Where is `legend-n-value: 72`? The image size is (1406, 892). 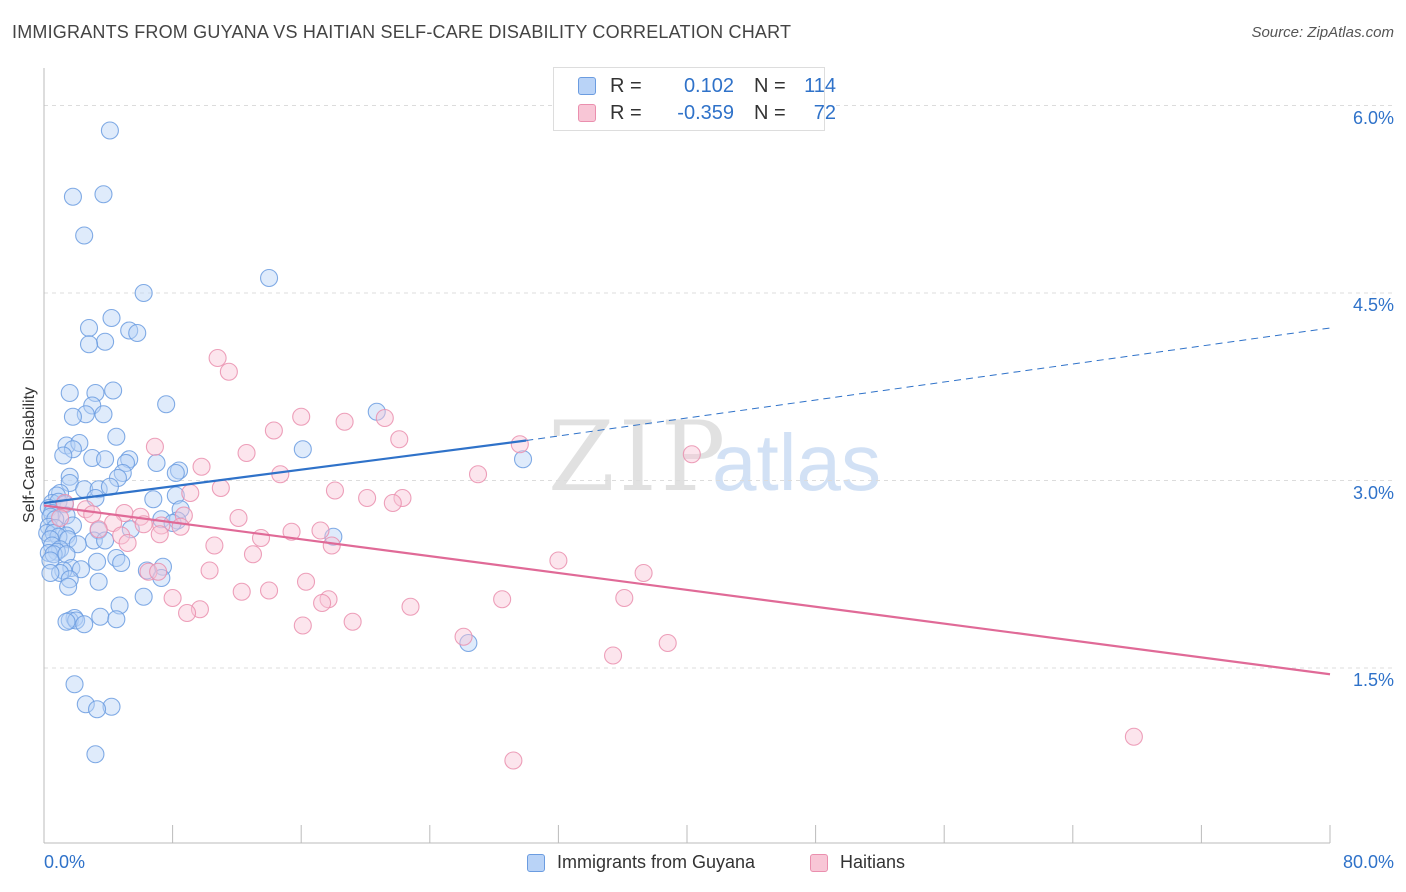 legend-n-value: 72 is located at coordinates (824, 112).